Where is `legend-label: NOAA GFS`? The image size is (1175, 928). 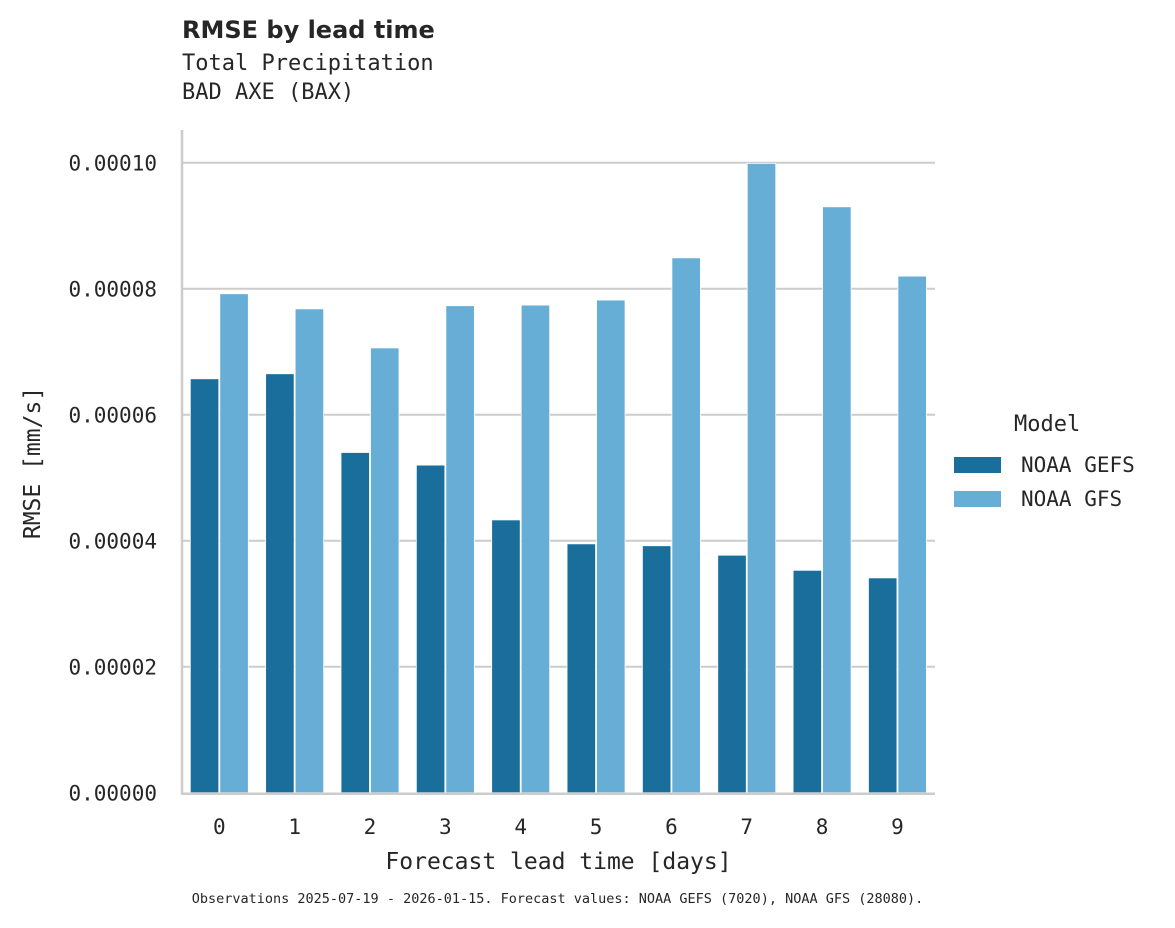 legend-label: NOAA GFS is located at coordinates (1072, 499).